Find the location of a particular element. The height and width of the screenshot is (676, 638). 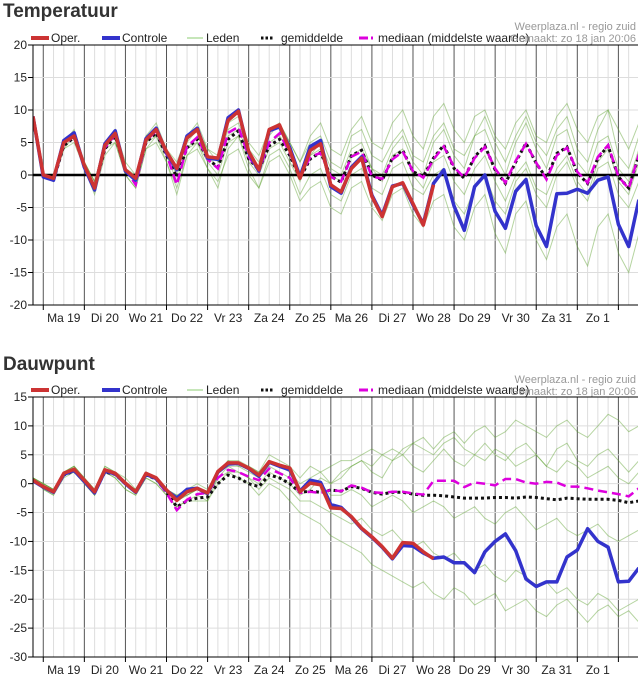

mean-line is located at coordinates (335, 489).